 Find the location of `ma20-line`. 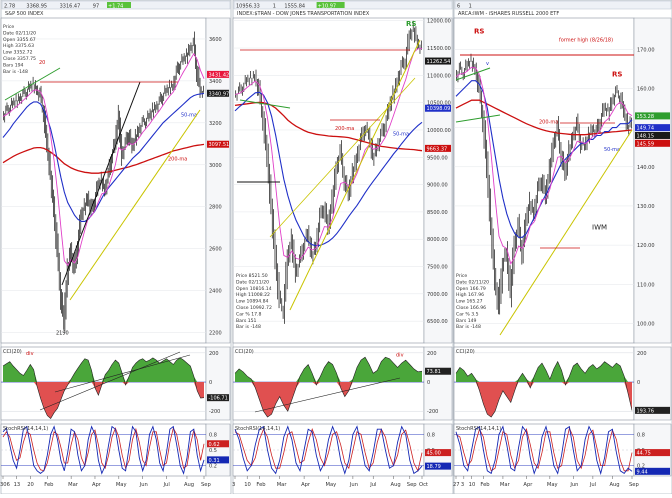

ma20-line is located at coordinates (103, 159).